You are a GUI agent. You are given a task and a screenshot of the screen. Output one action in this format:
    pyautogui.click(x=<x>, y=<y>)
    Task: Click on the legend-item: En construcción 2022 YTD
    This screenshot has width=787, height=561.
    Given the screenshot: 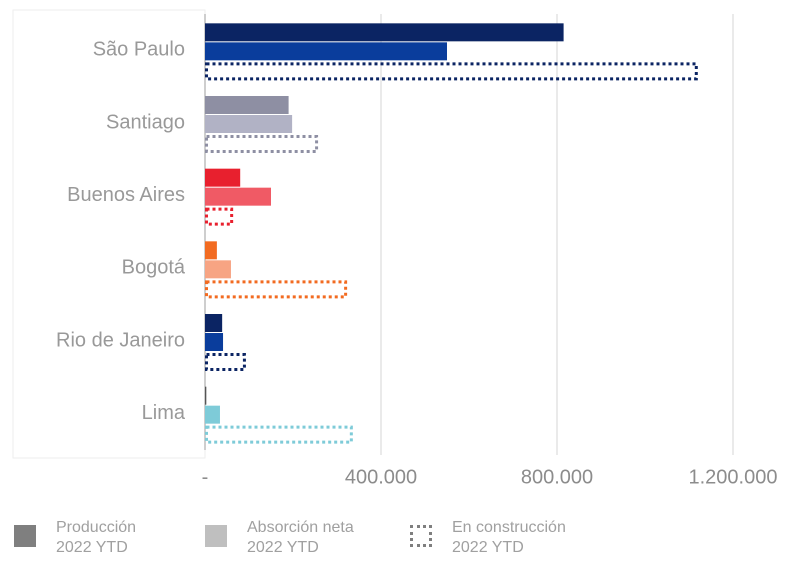 What is the action you would take?
    pyautogui.click(x=491, y=538)
    